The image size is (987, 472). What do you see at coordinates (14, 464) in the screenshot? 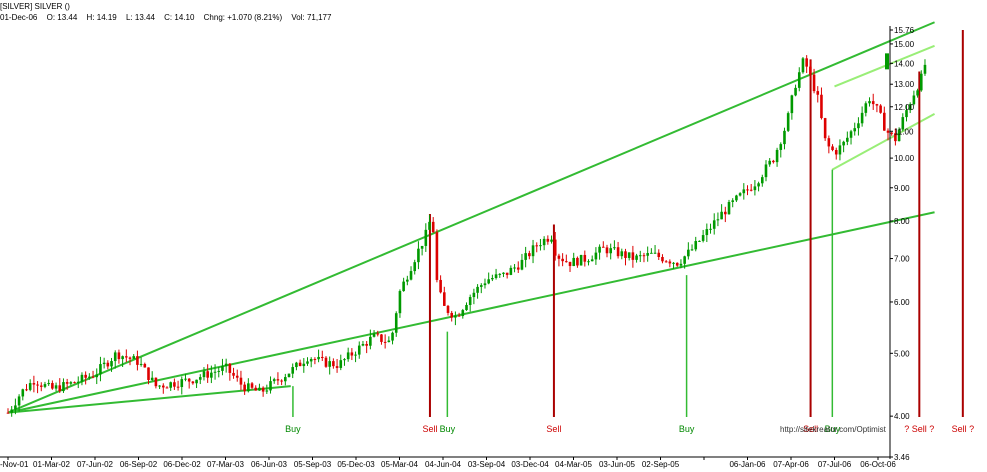
I see `x-tick-label: -Nov-01` at bounding box center [14, 464].